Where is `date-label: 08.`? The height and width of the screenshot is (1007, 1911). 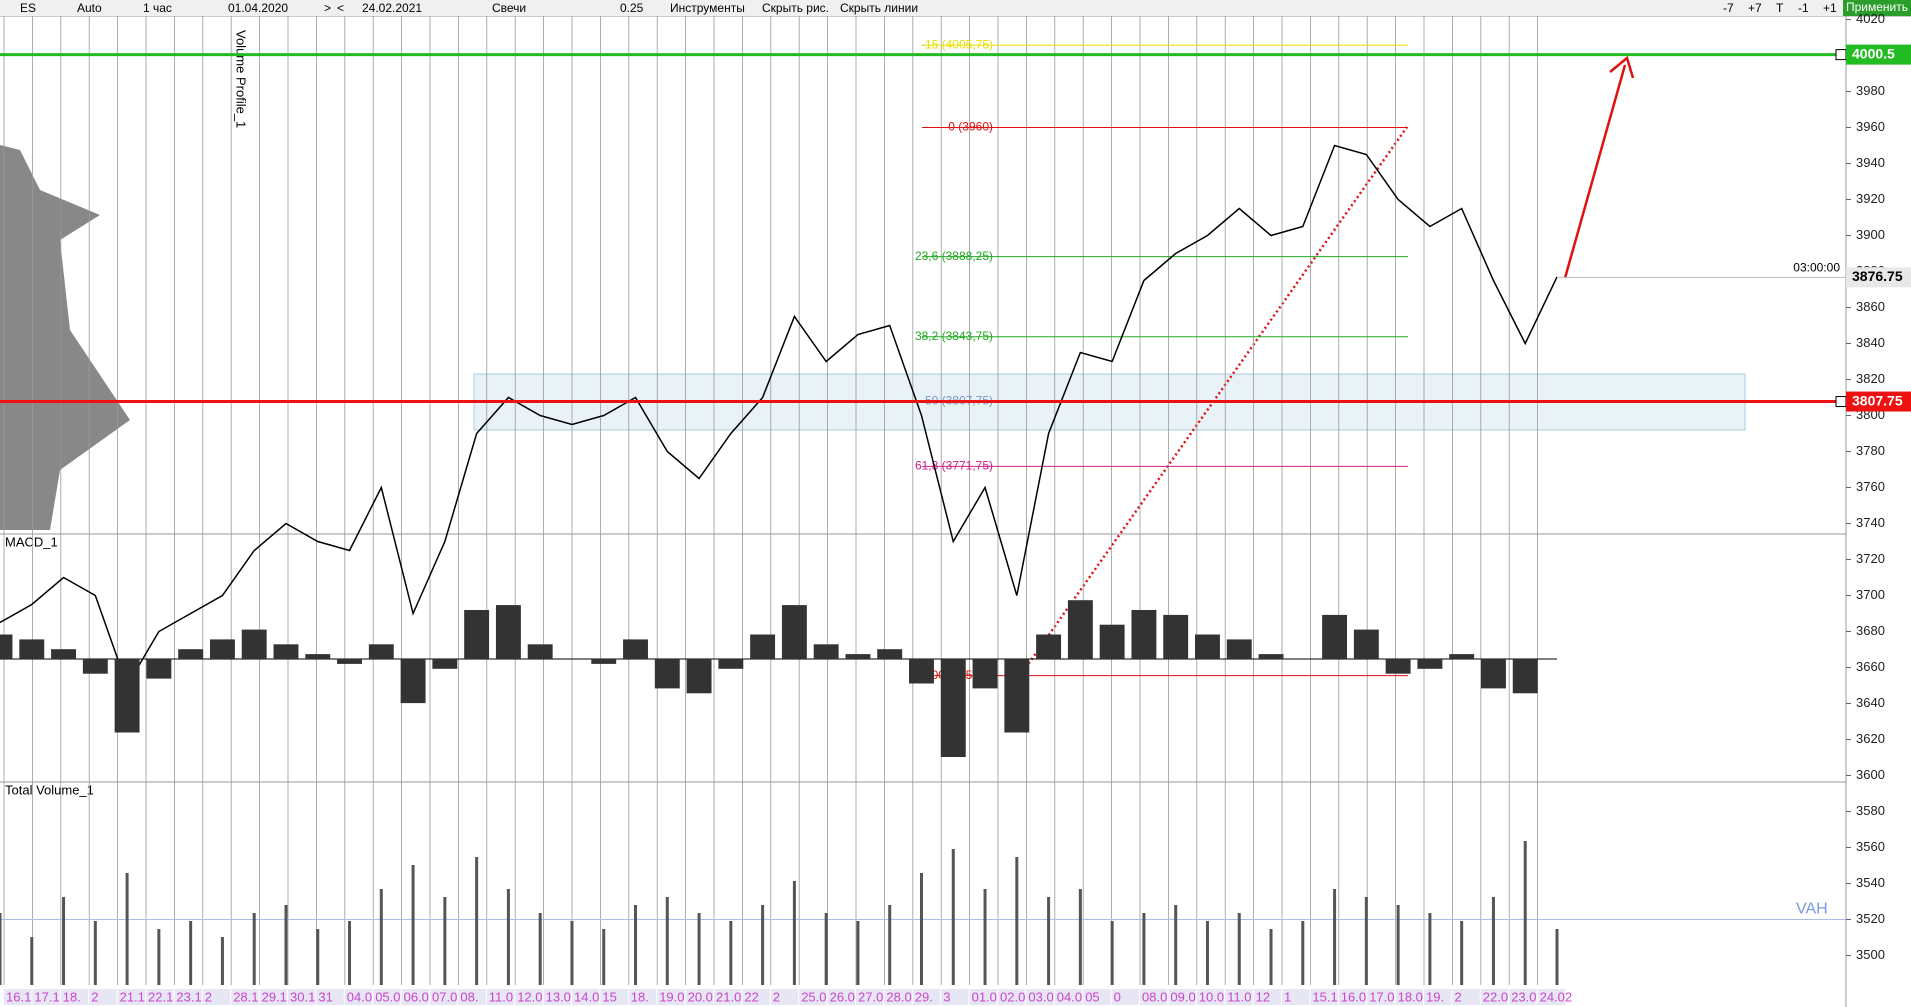 date-label: 08. is located at coordinates (469, 996).